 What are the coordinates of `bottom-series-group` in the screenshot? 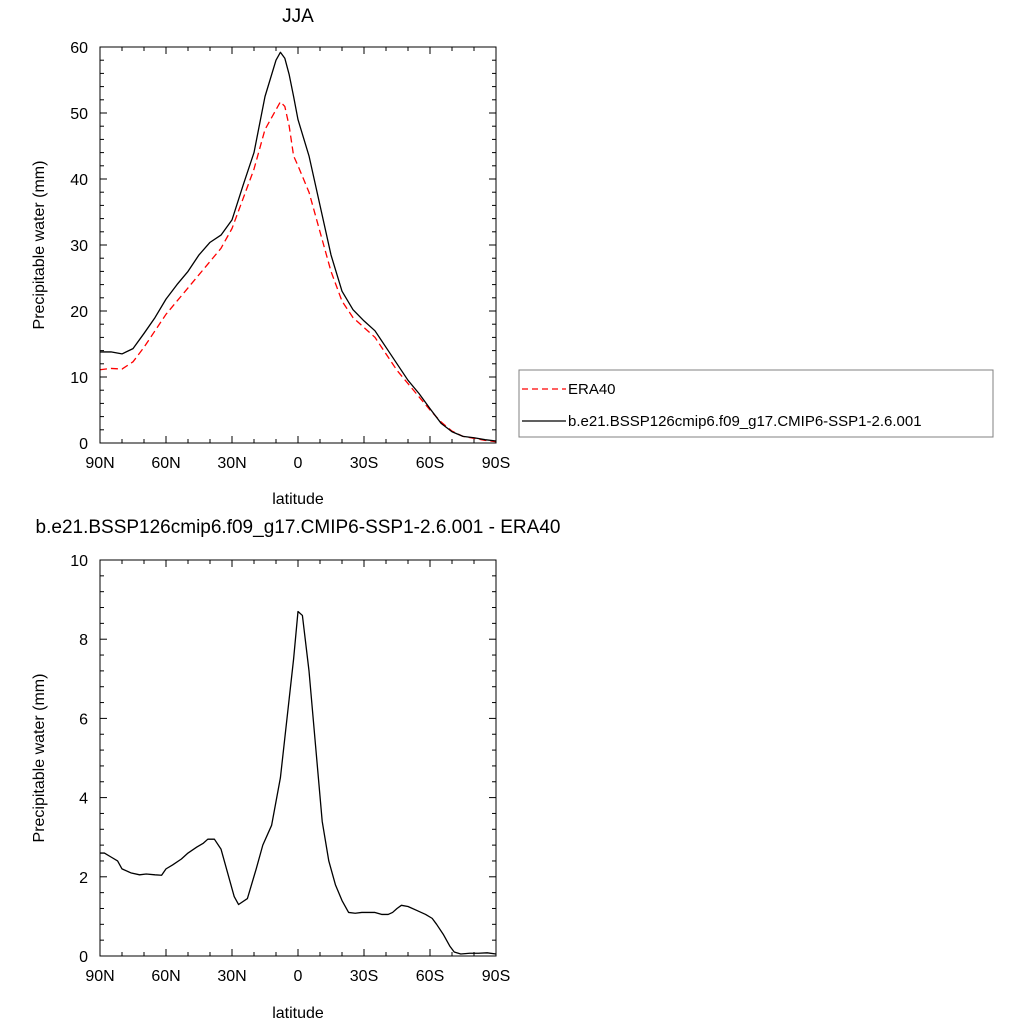 It's located at (298, 782).